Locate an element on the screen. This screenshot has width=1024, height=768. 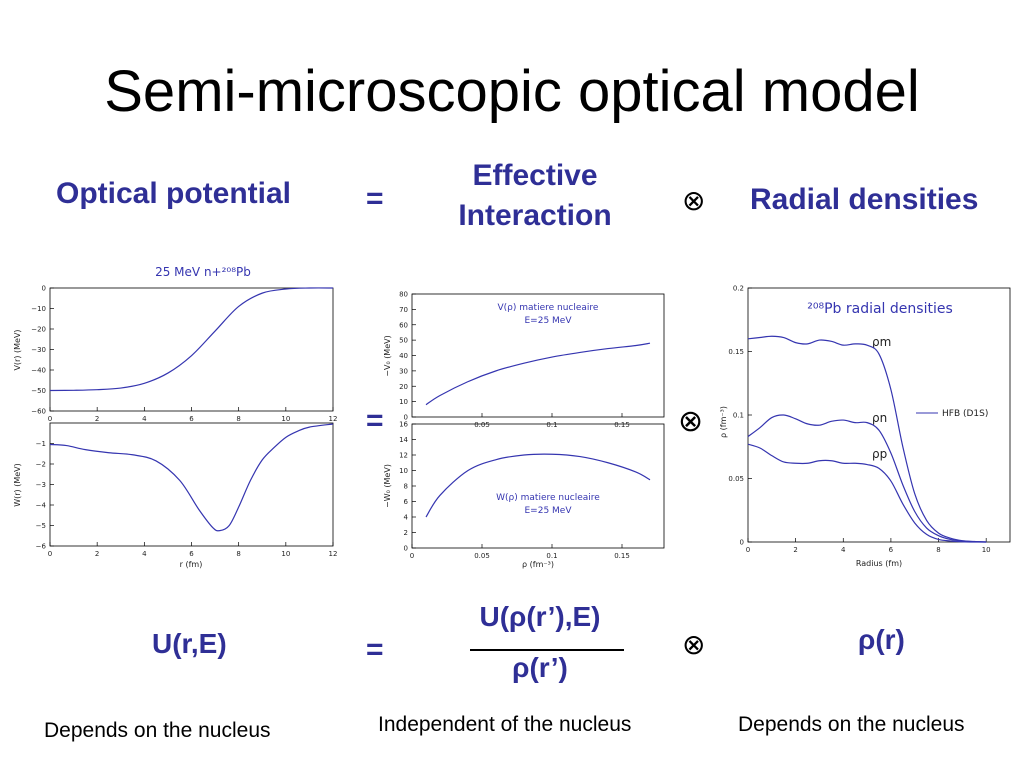
x-tick-label: 0.15 is located at coordinates (622, 556).